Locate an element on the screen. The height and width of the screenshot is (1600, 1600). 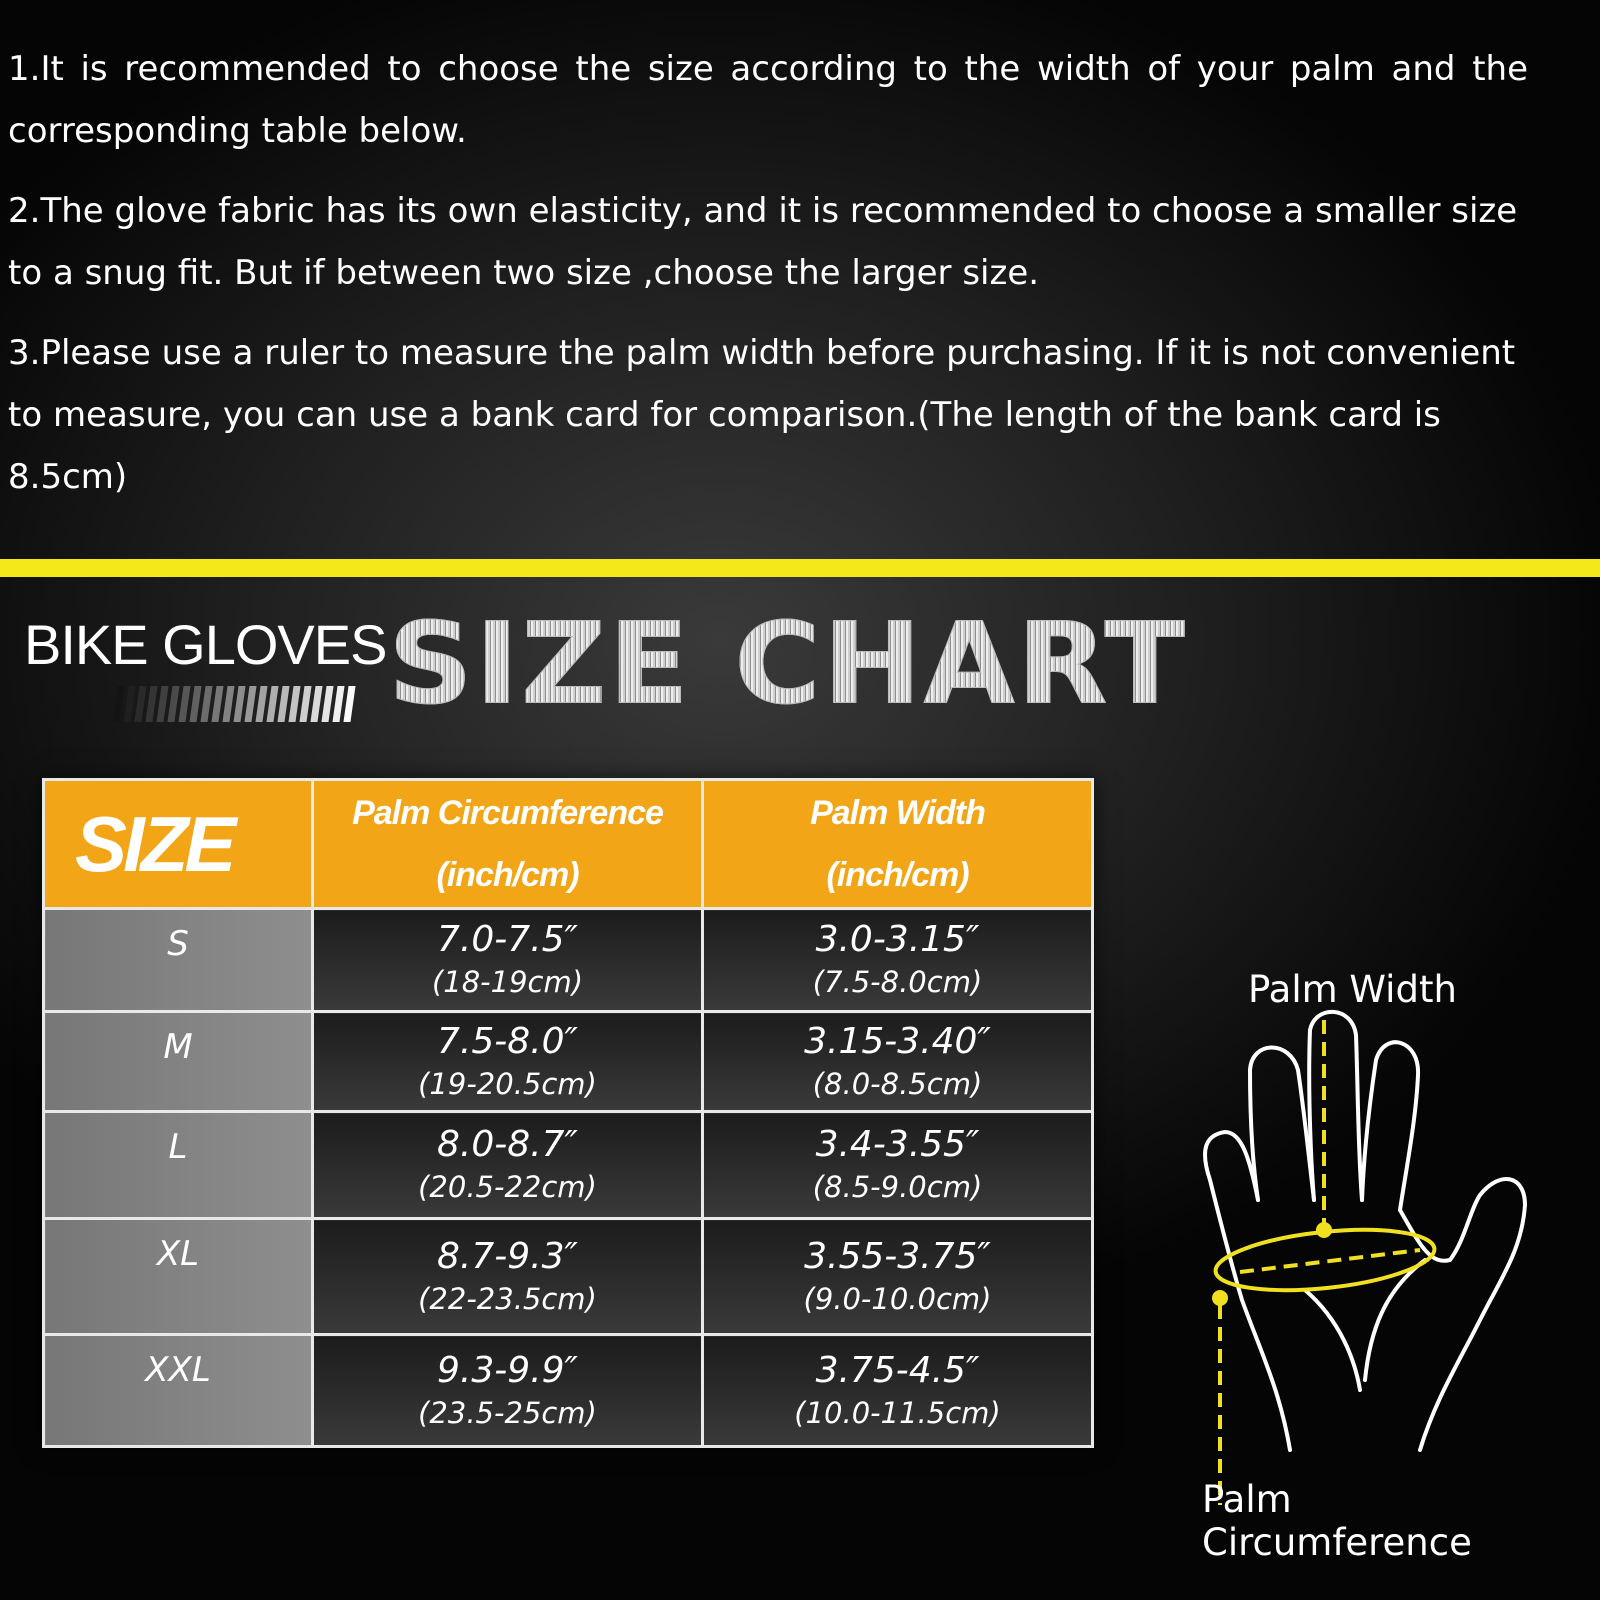
header-width: Palm Width (inch/cm) is located at coordinates (897, 844).